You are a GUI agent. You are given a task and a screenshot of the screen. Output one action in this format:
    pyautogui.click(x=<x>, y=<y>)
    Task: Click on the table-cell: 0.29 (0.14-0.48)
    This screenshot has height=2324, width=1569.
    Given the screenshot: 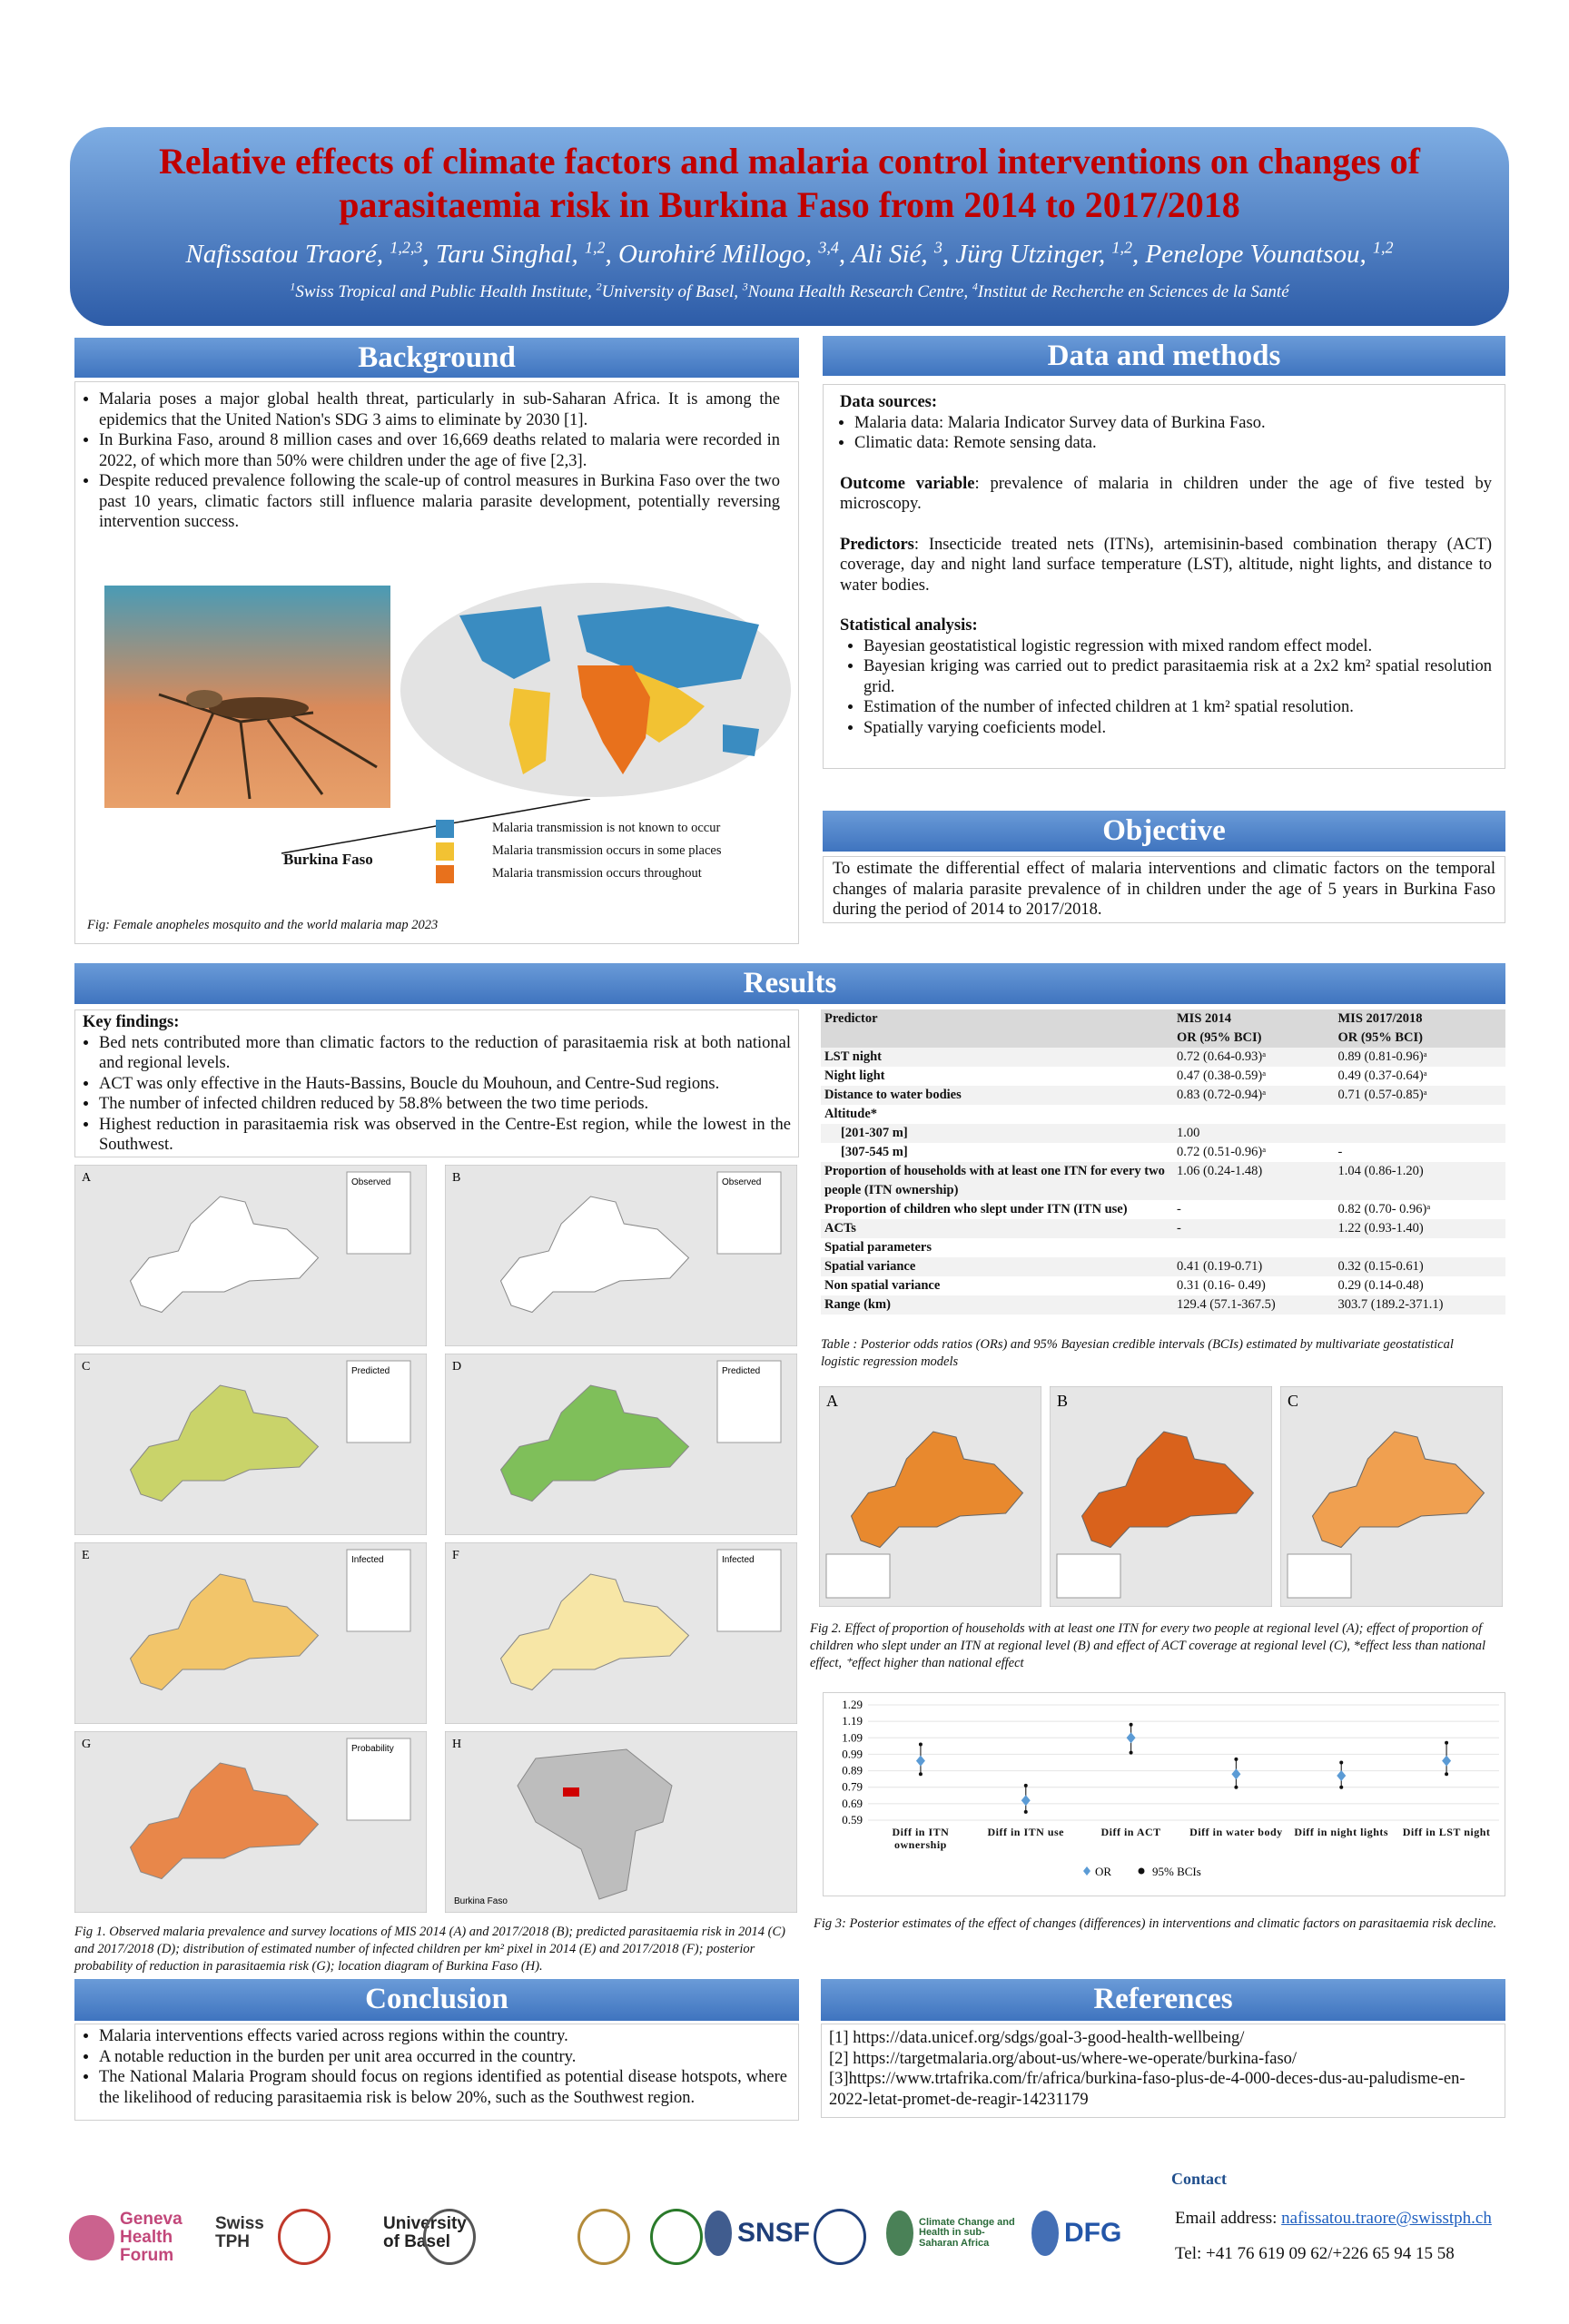 What is the action you would take?
    pyautogui.click(x=1381, y=1285)
    